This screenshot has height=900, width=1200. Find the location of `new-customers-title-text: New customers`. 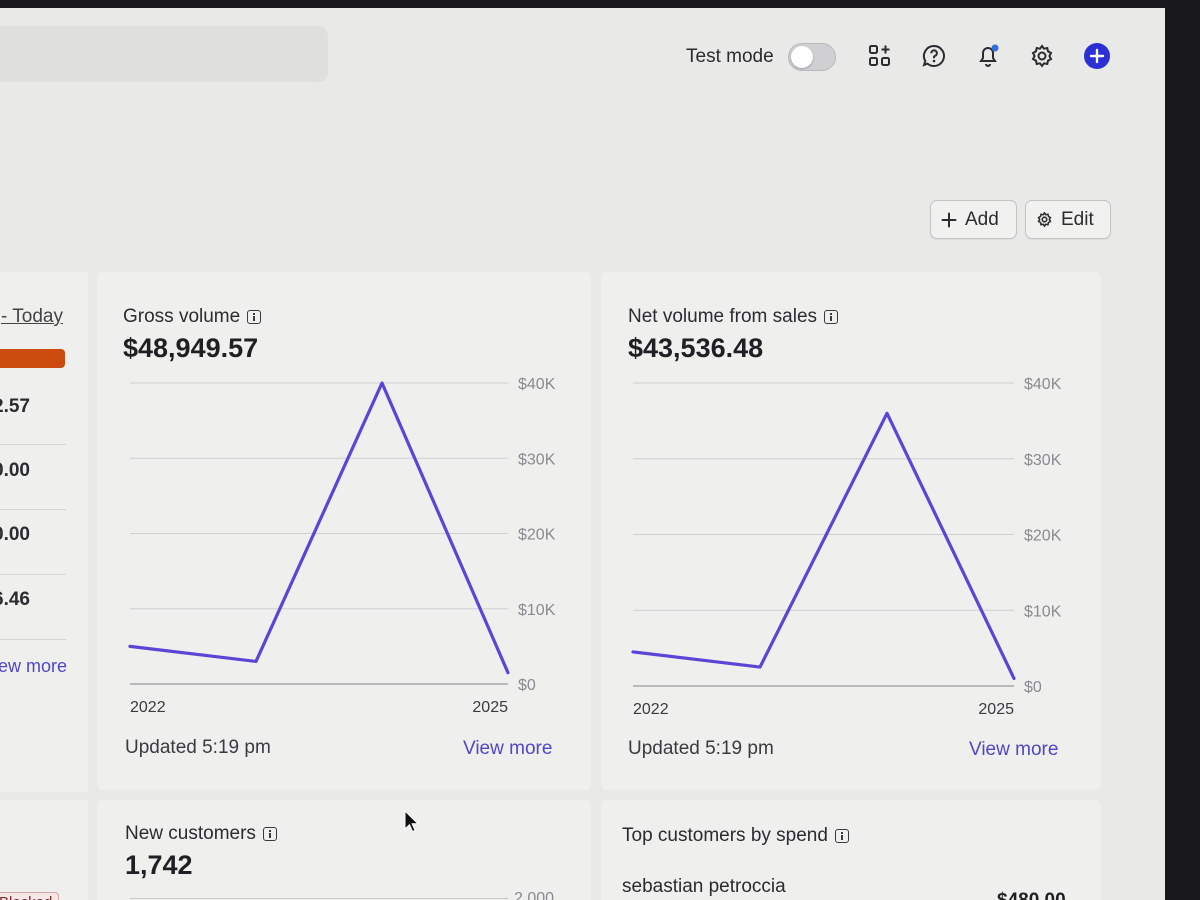

new-customers-title-text: New customers is located at coordinates (190, 833).